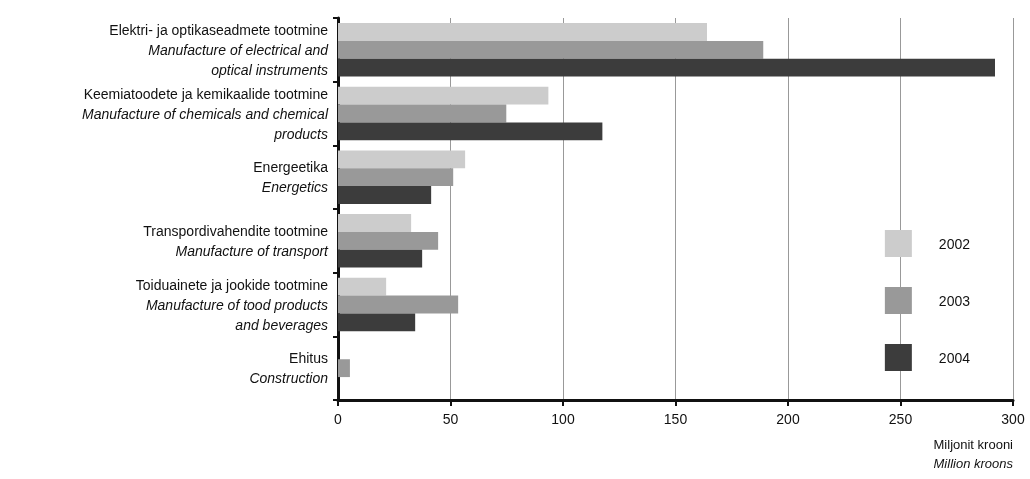 The image size is (1030, 479). Describe the element at coordinates (232, 304) in the screenshot. I see `y-tick-label: Toiduainete ja jookide tootmine Manufacture of tood products and beverages` at that location.